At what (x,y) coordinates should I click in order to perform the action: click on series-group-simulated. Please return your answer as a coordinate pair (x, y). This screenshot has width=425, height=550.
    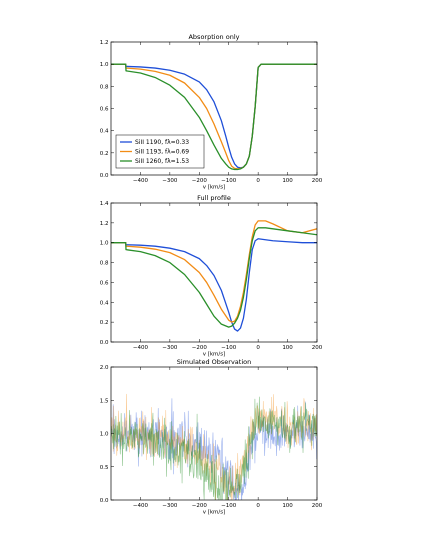
    Looking at the image, I should click on (214, 446).